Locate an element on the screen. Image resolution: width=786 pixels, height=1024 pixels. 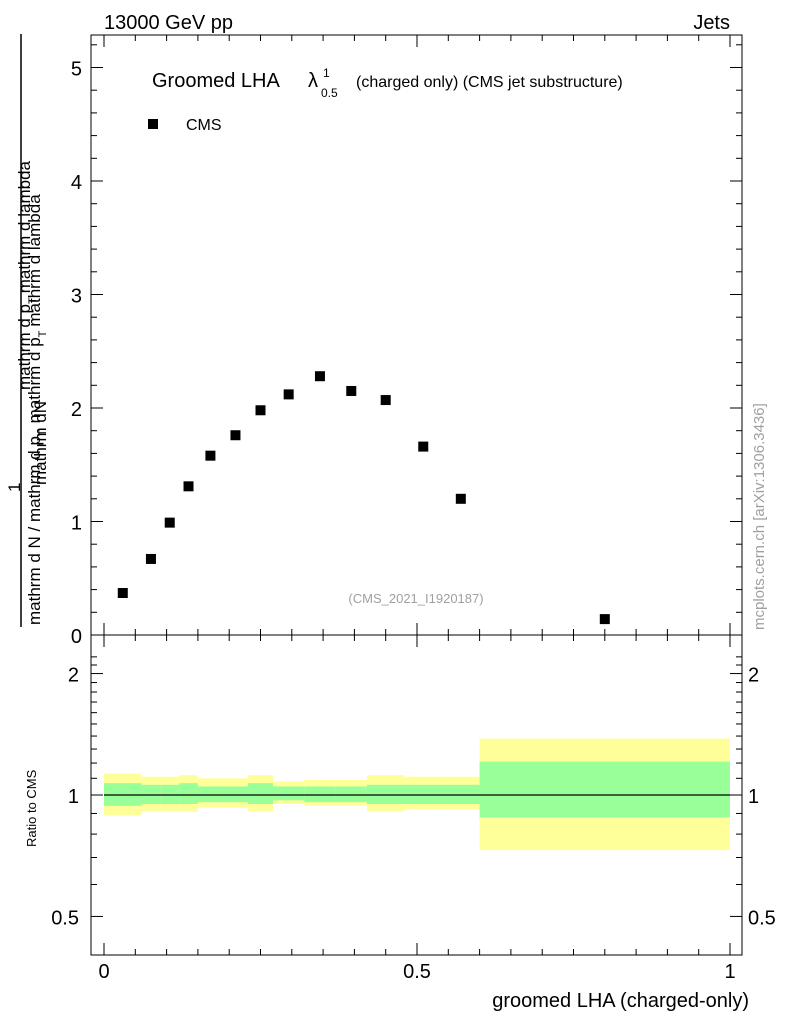
y-tick-label: 2 is located at coordinates (76, 410).